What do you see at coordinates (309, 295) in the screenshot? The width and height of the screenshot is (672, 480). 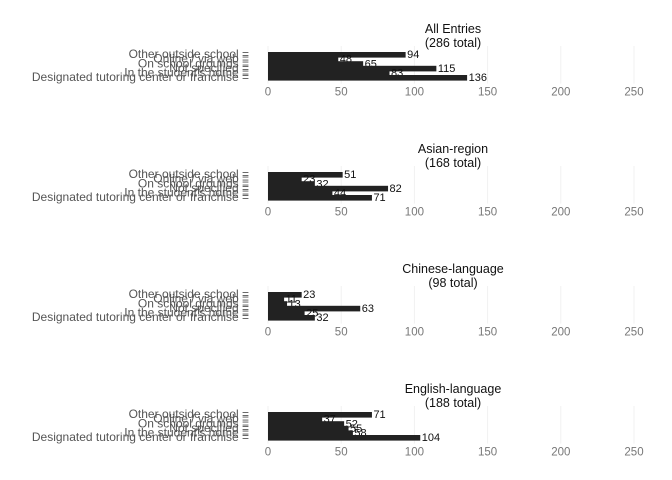 I see `bar-value-label: 23` at bounding box center [309, 295].